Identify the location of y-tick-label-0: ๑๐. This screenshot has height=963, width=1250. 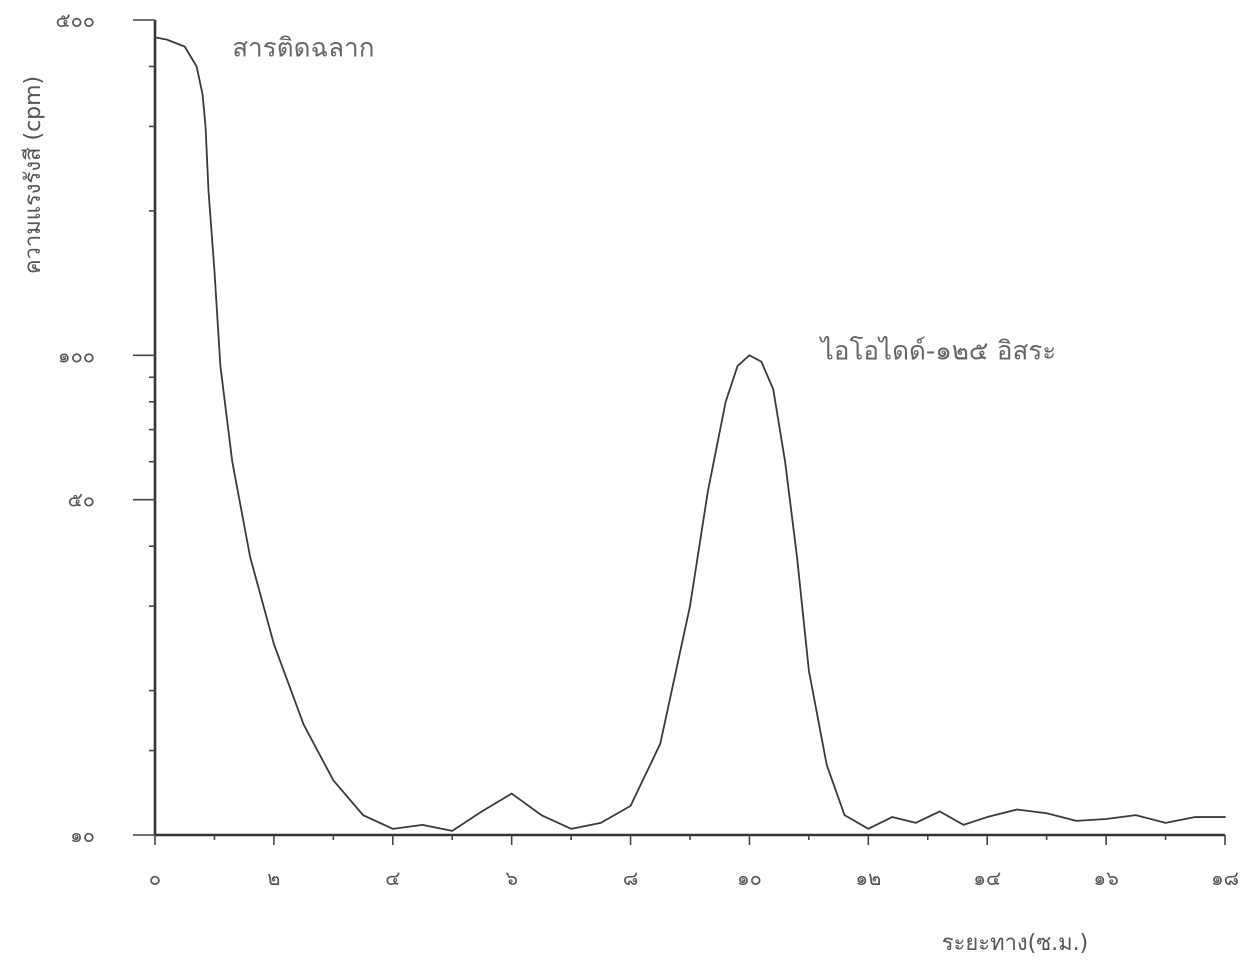
(82, 835).